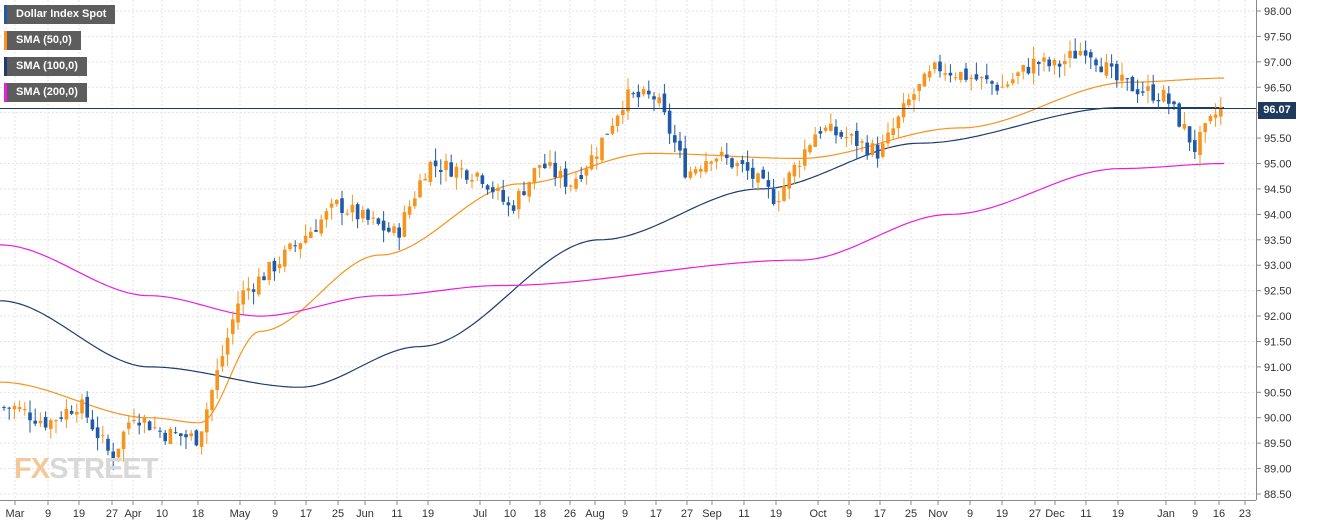 This screenshot has height=525, width=1326. Describe the element at coordinates (1085, 514) in the screenshot. I see `x-tick-label: 11` at that location.